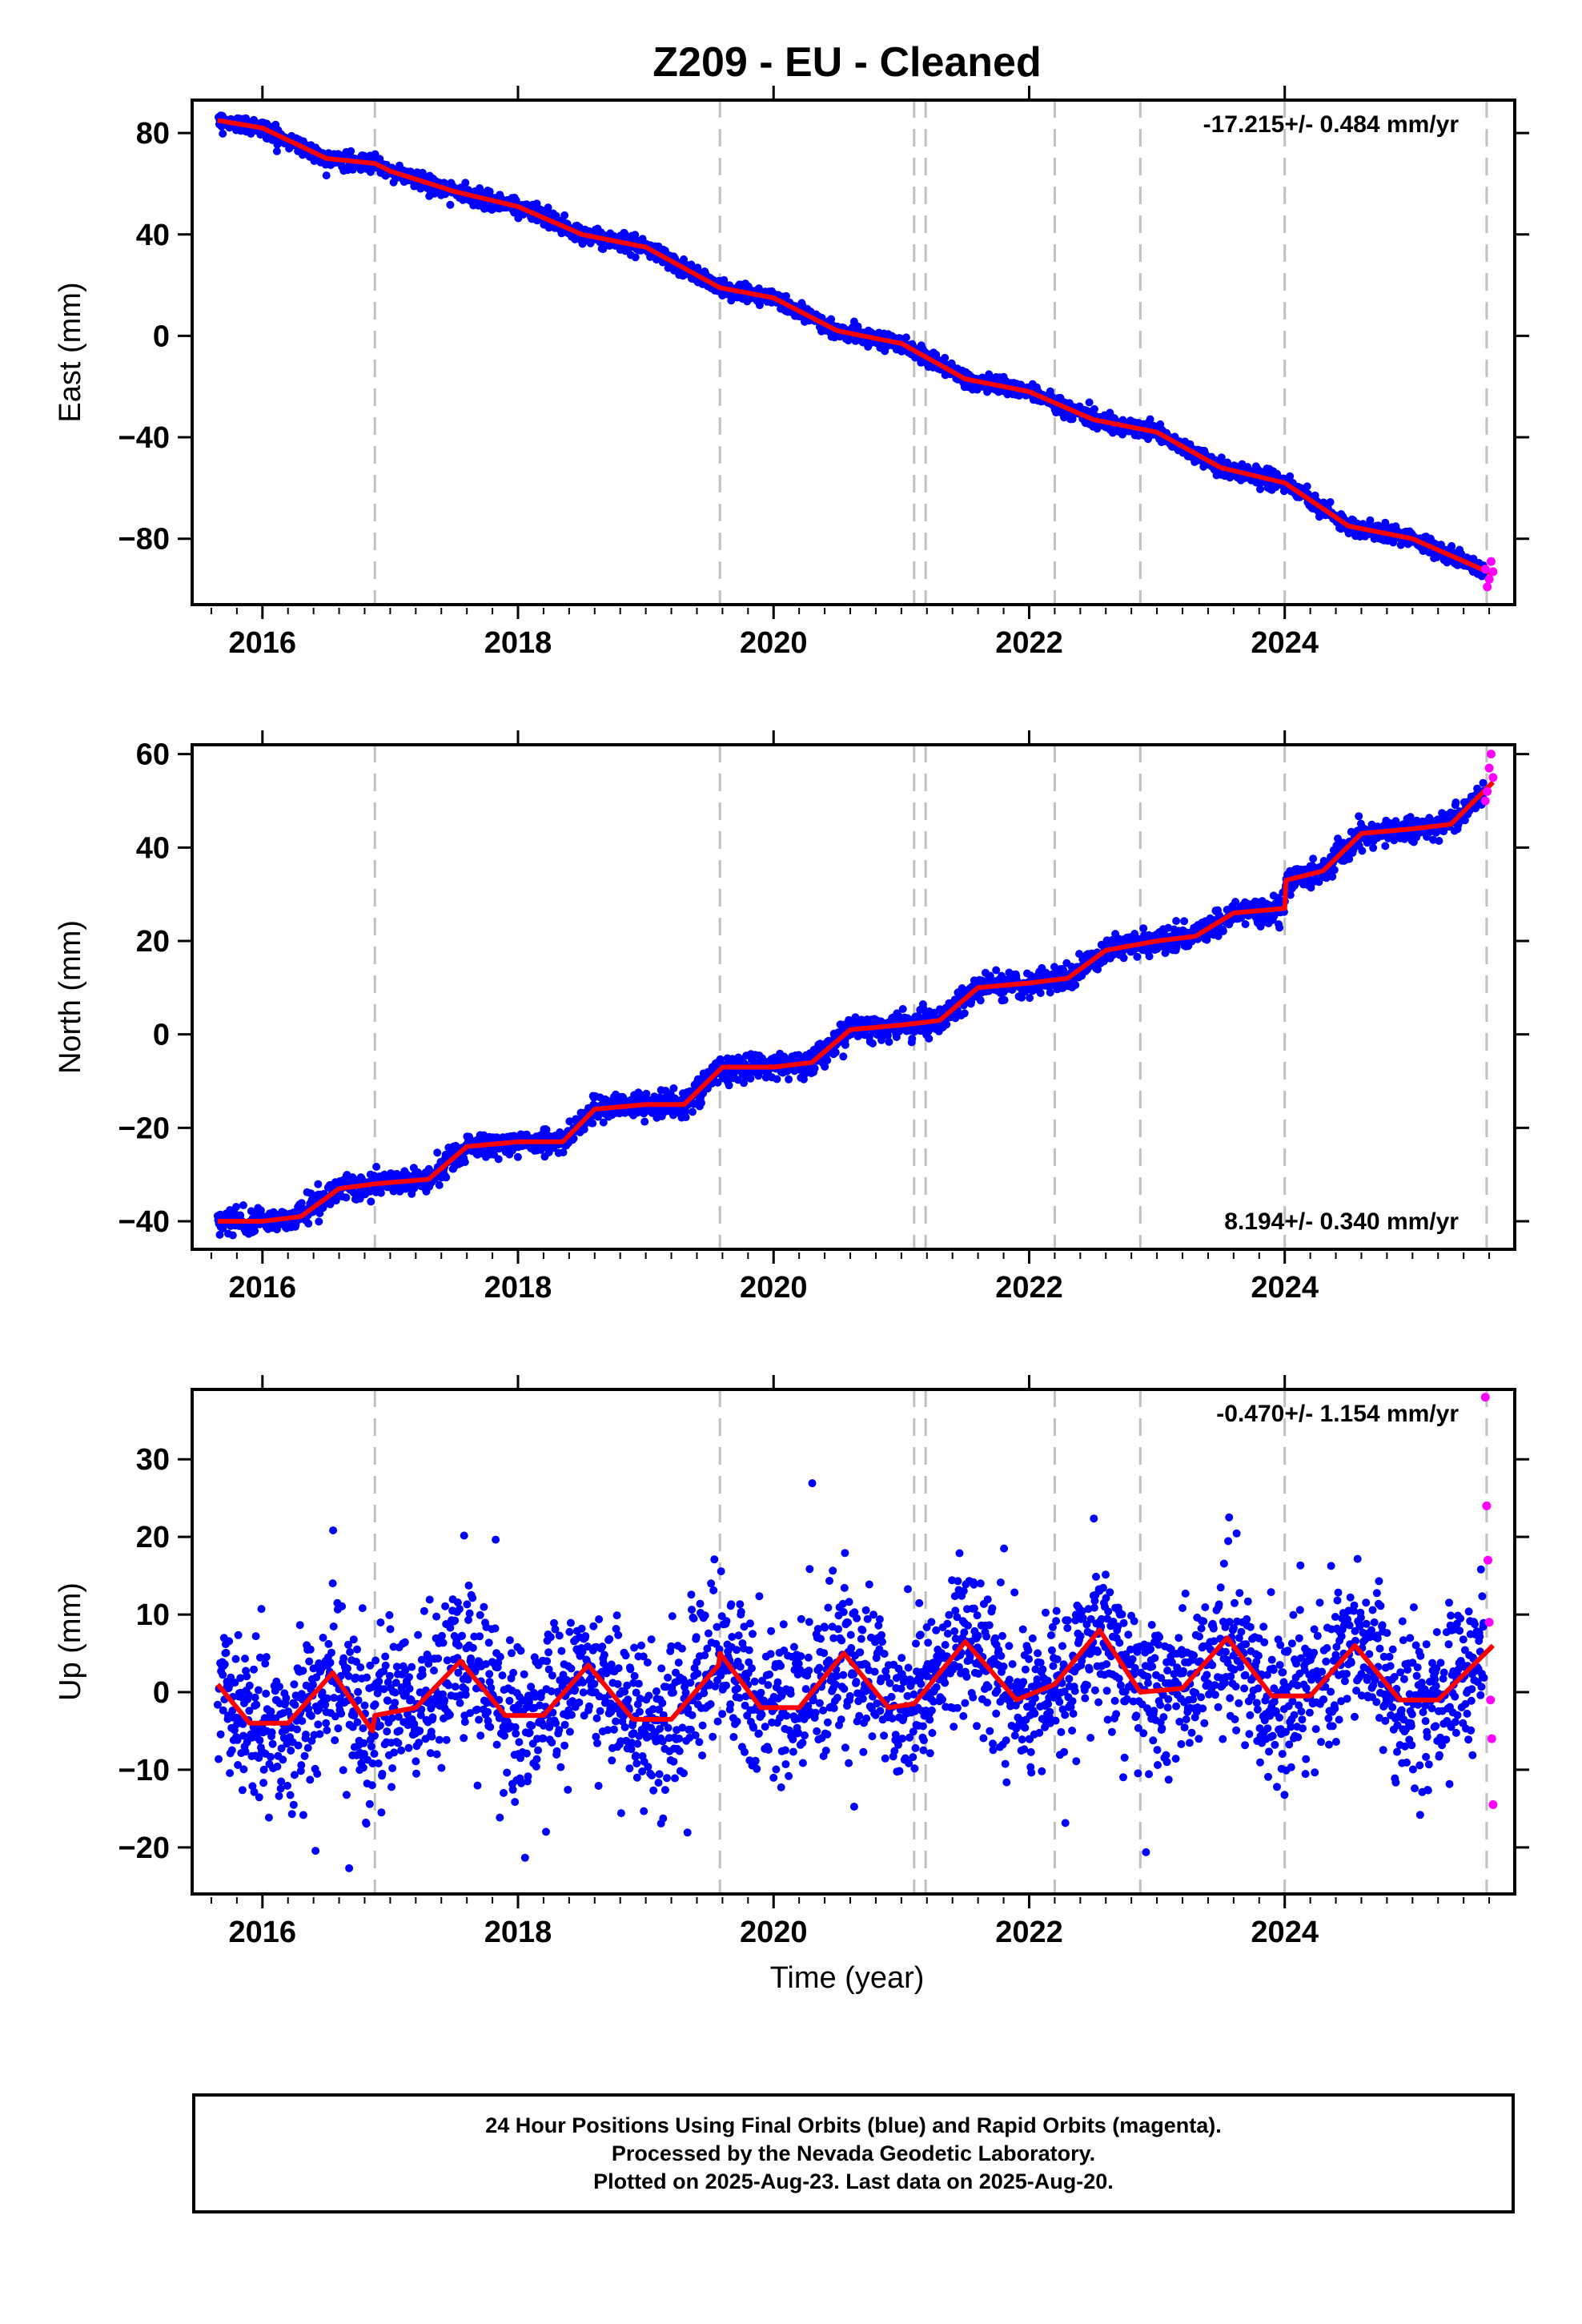 This screenshot has height=2324, width=1582. Describe the element at coordinates (144, 540) in the screenshot. I see `y-tick-label: −80` at that location.